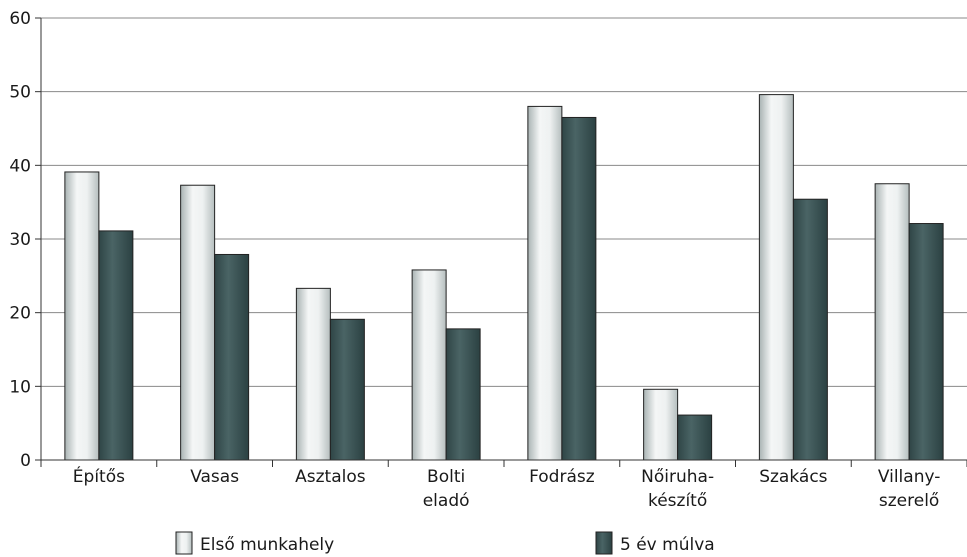 This screenshot has width=967, height=557. I want to click on y-tick-label: 40, so click(20, 166).